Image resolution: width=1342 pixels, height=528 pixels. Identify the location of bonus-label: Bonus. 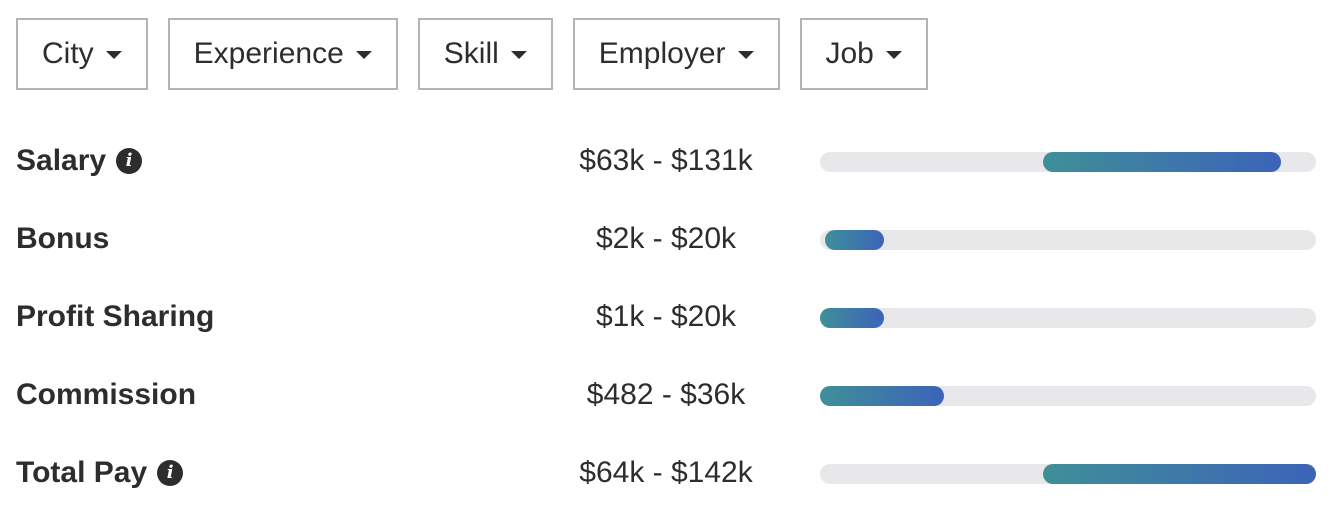
(63, 238).